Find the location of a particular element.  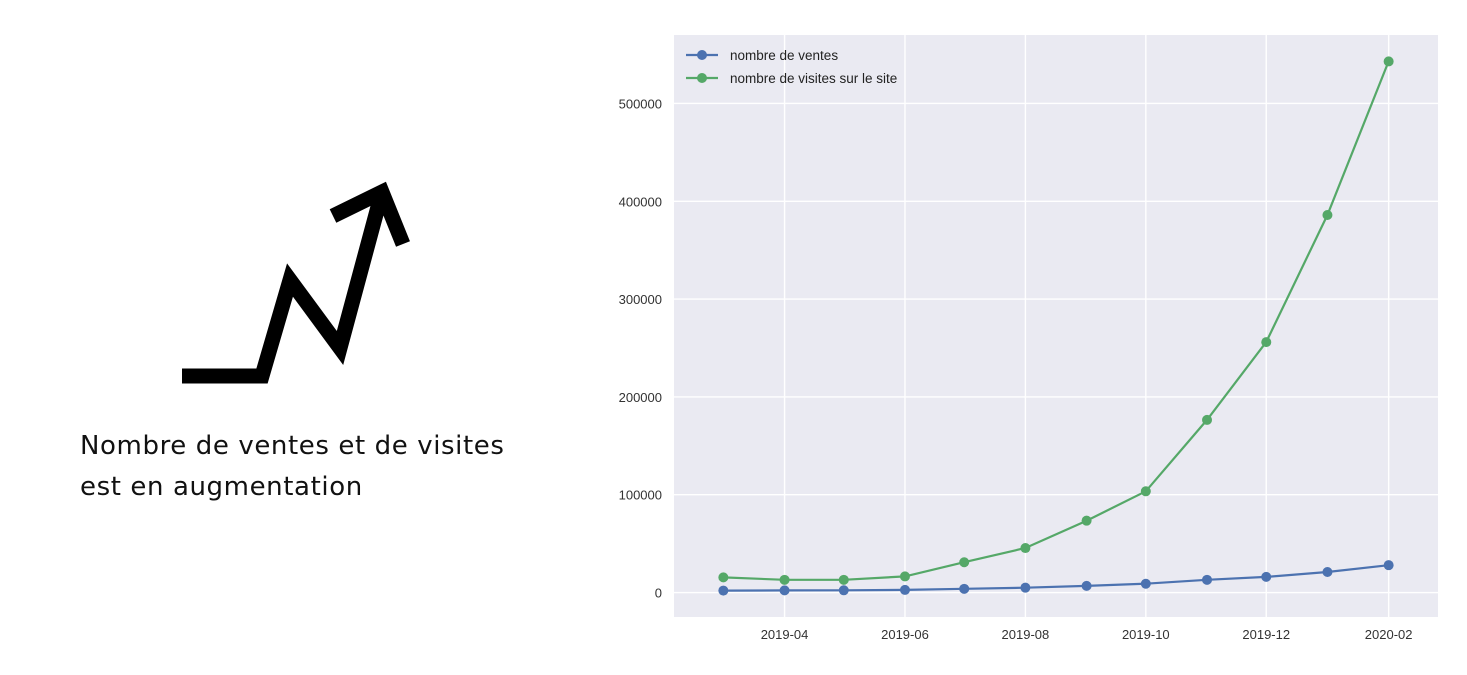

x-tick-label: 2019-08 is located at coordinates (1026, 634).